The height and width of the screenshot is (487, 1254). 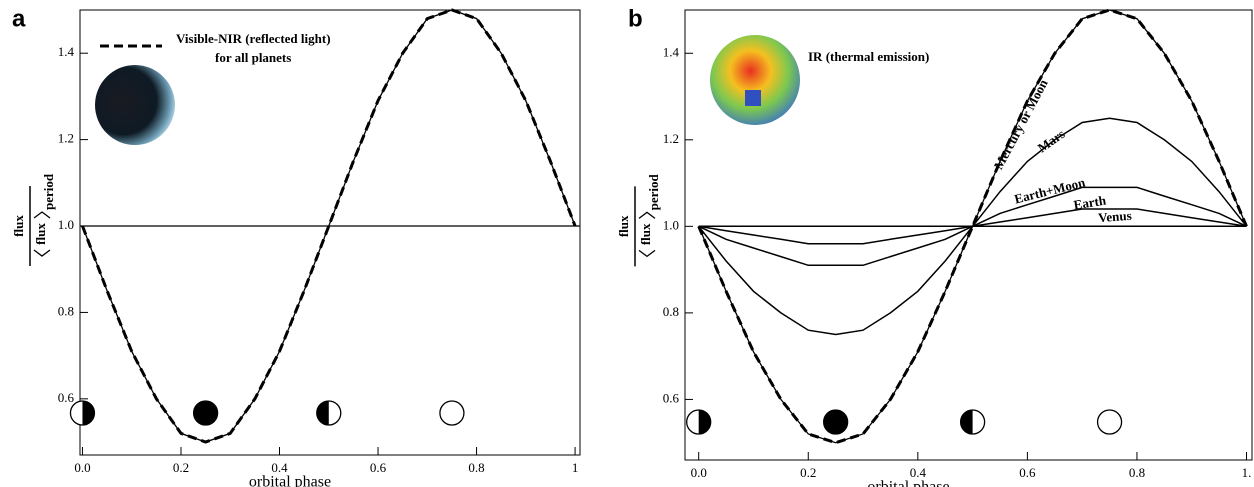 What do you see at coordinates (1051, 140) in the screenshot?
I see `series-label: Mars` at bounding box center [1051, 140].